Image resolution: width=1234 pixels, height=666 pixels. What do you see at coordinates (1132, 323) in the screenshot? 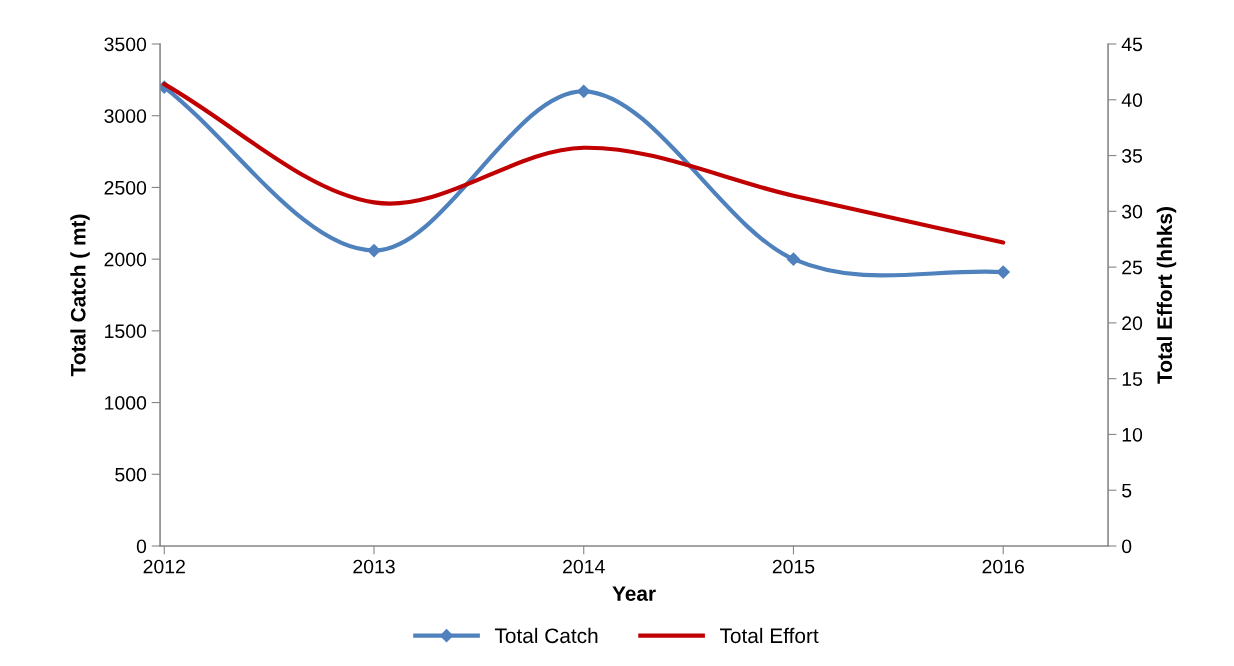
I see `y2-tick-label: 20` at bounding box center [1132, 323].